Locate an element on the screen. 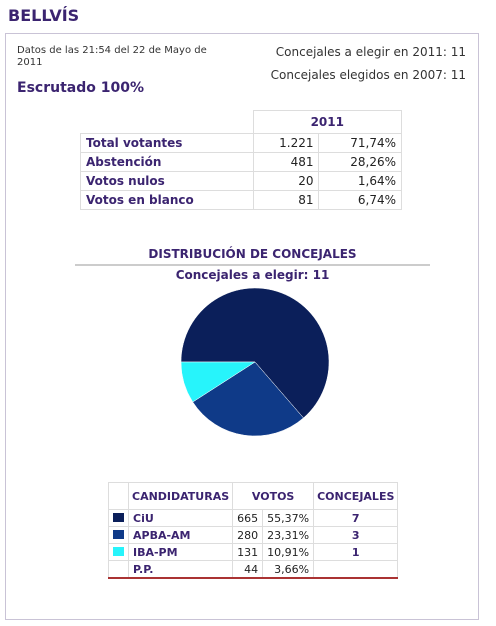 This screenshot has width=496, height=626. vote-percent: 3,66% is located at coordinates (288, 569).